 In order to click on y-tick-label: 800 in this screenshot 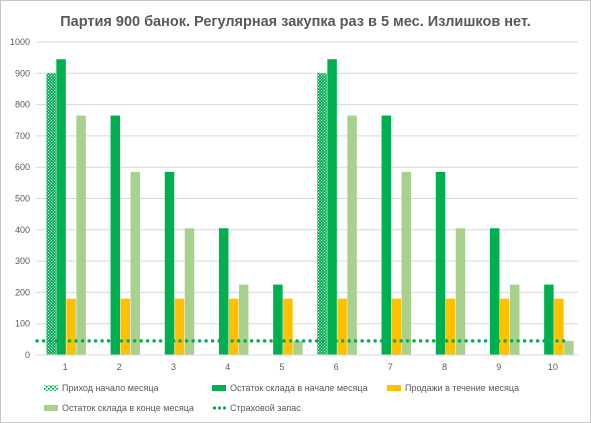, I will do `click(22, 105)`.